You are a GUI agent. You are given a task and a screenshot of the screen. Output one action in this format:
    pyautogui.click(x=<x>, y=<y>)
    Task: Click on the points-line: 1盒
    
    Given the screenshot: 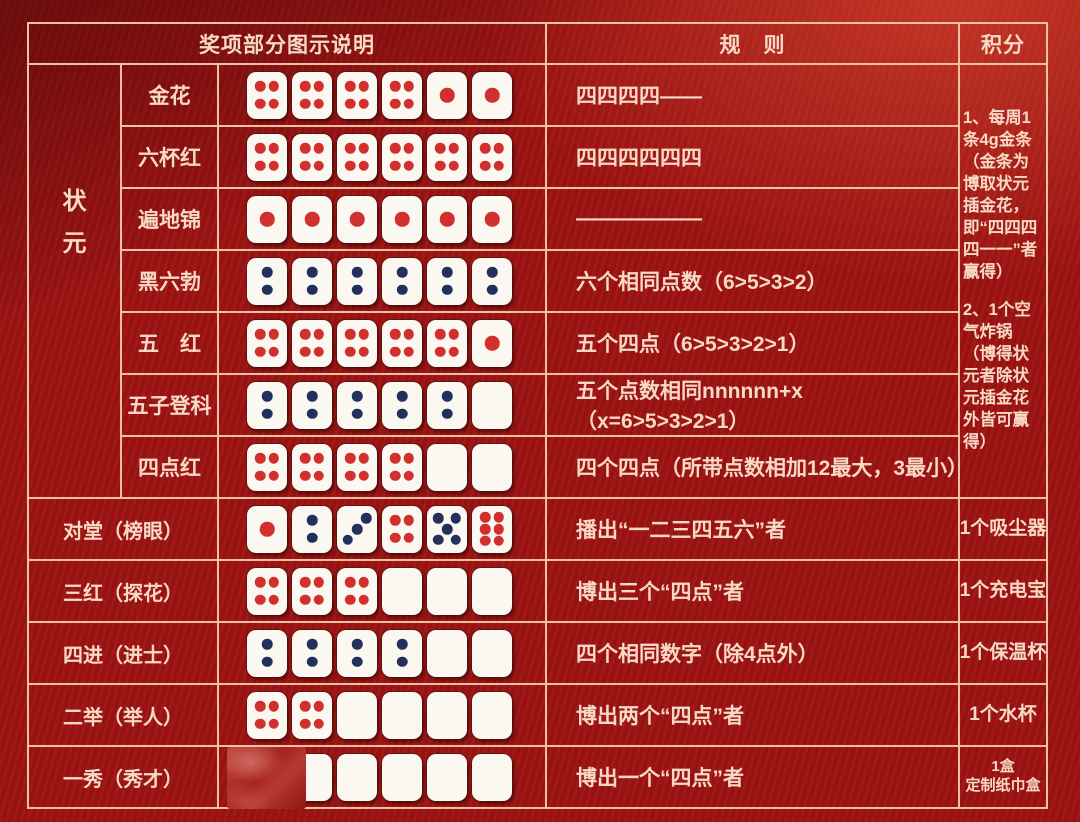 What is the action you would take?
    pyautogui.click(x=1003, y=767)
    